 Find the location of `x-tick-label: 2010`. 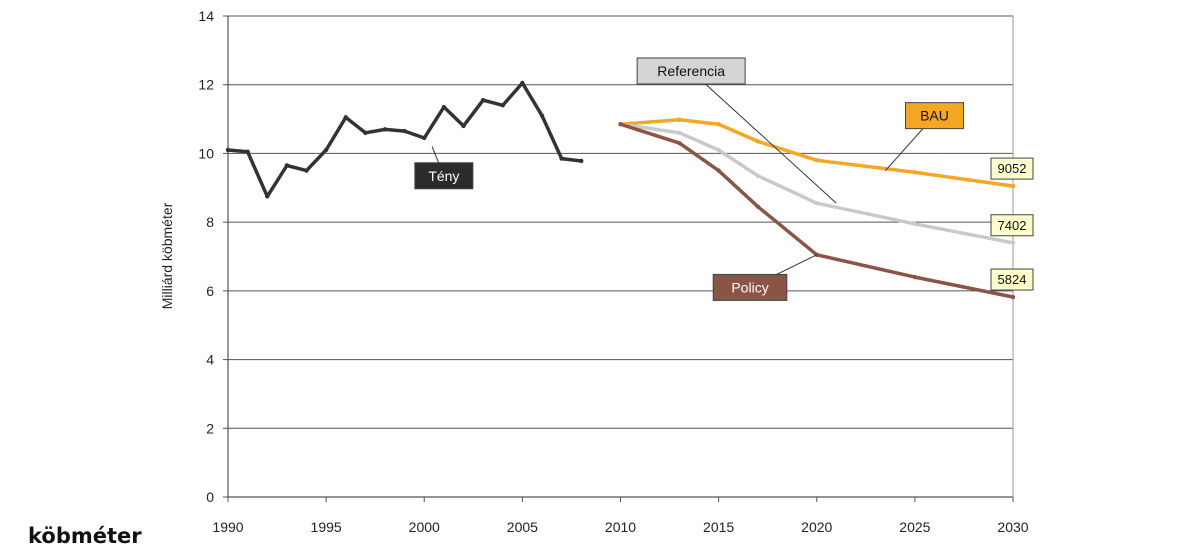

x-tick-label: 2010 is located at coordinates (620, 527).